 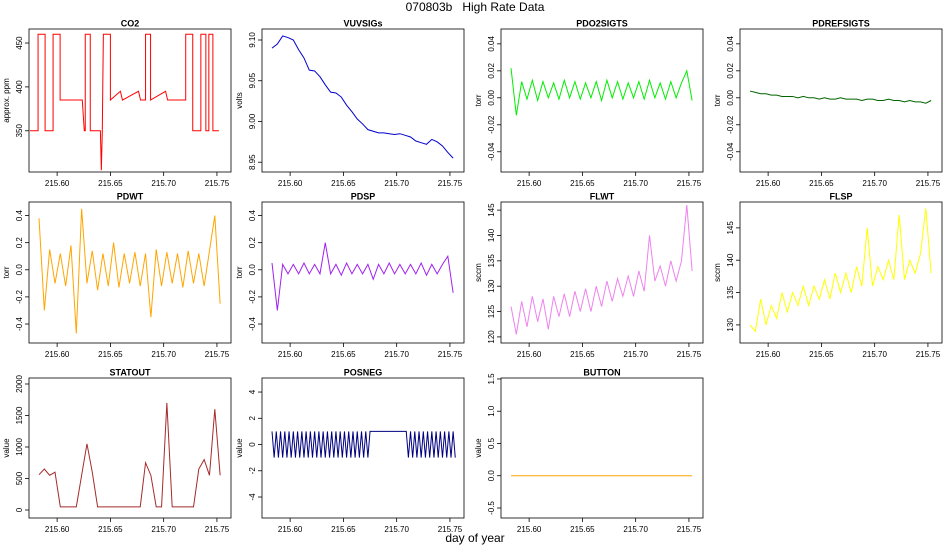 I want to click on y-tick-label: 135, so click(x=491, y=261).